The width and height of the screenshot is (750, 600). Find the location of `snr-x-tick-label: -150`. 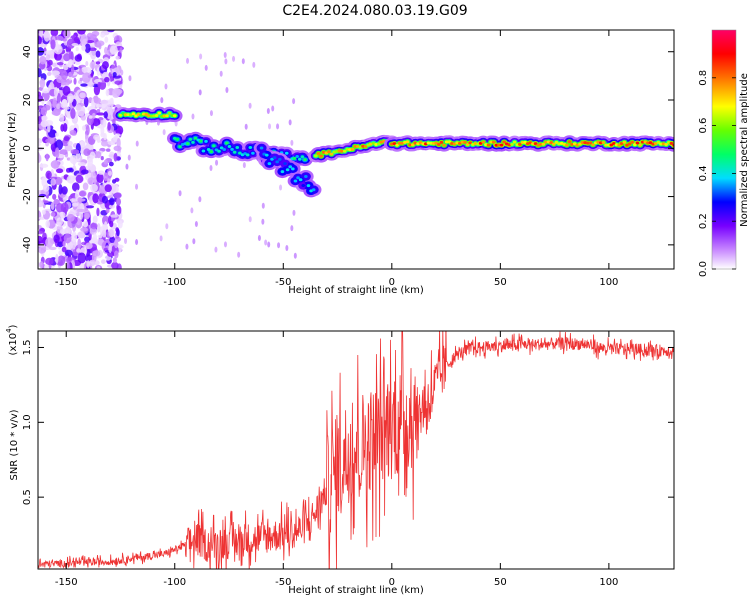

snr-x-tick-label: -150 is located at coordinates (66, 582).